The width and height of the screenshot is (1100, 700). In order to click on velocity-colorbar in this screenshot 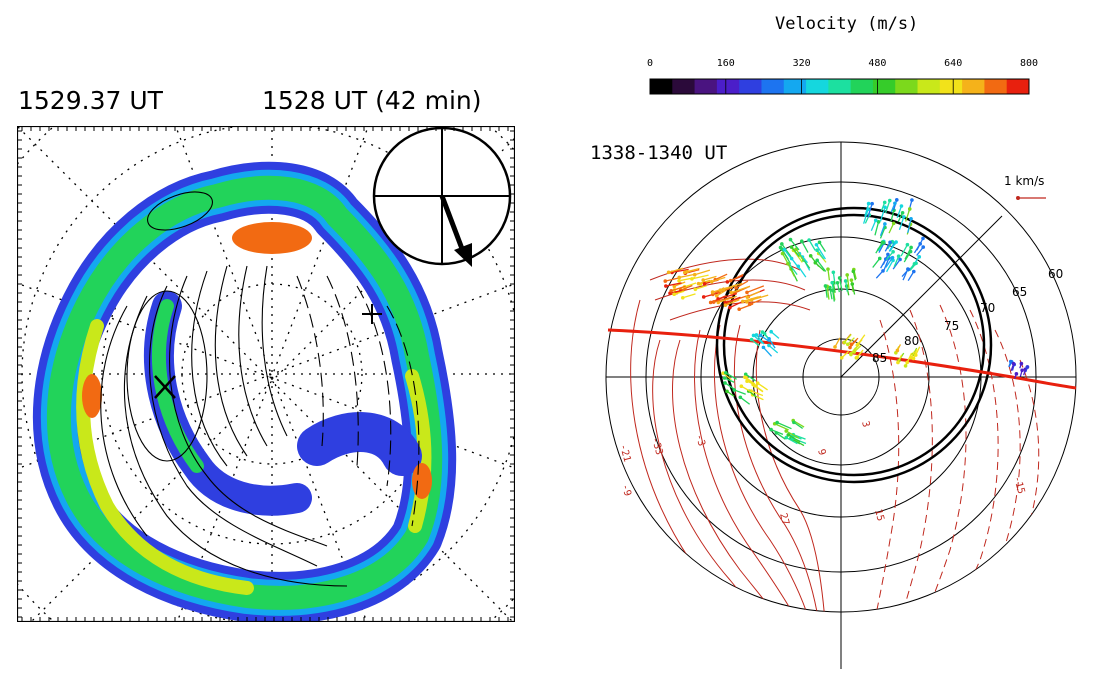, I will do `click(839, 86)`.